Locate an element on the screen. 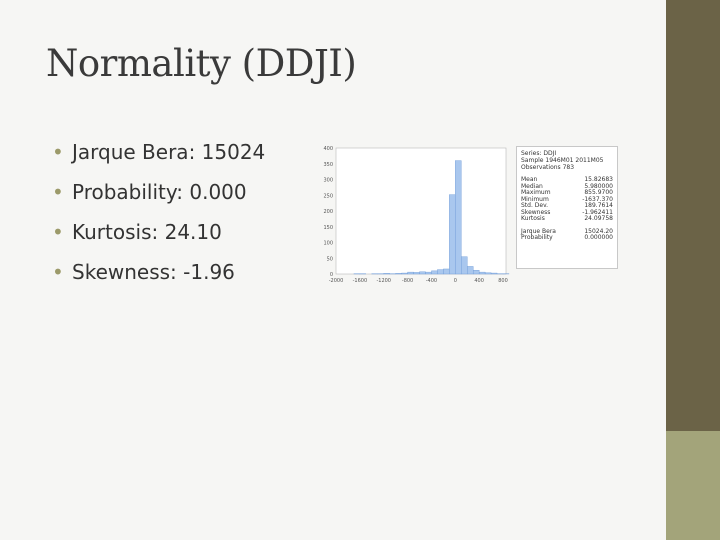 This screenshot has width=720, height=540. slide-title: Normality (DDJI) is located at coordinates (201, 63).